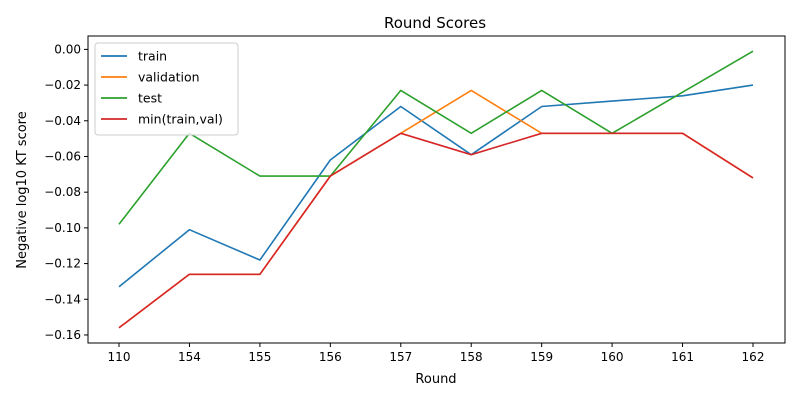  What do you see at coordinates (436, 353) in the screenshot?
I see `x-axis: 110 154 155 156 157 158 159 160 161 162` at bounding box center [436, 353].